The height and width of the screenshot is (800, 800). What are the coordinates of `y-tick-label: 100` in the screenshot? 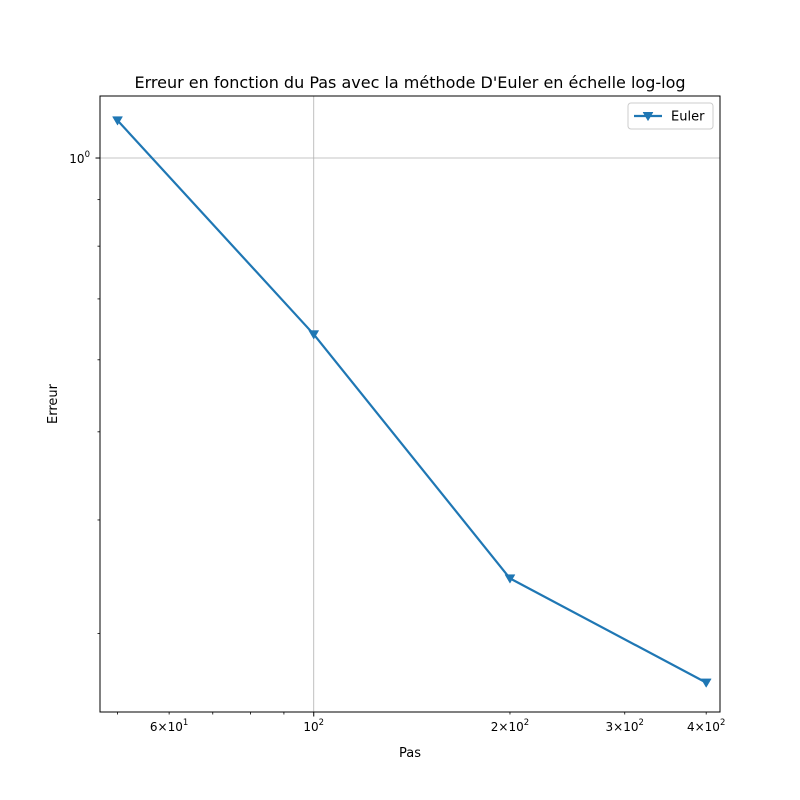 It's located at (79, 158).